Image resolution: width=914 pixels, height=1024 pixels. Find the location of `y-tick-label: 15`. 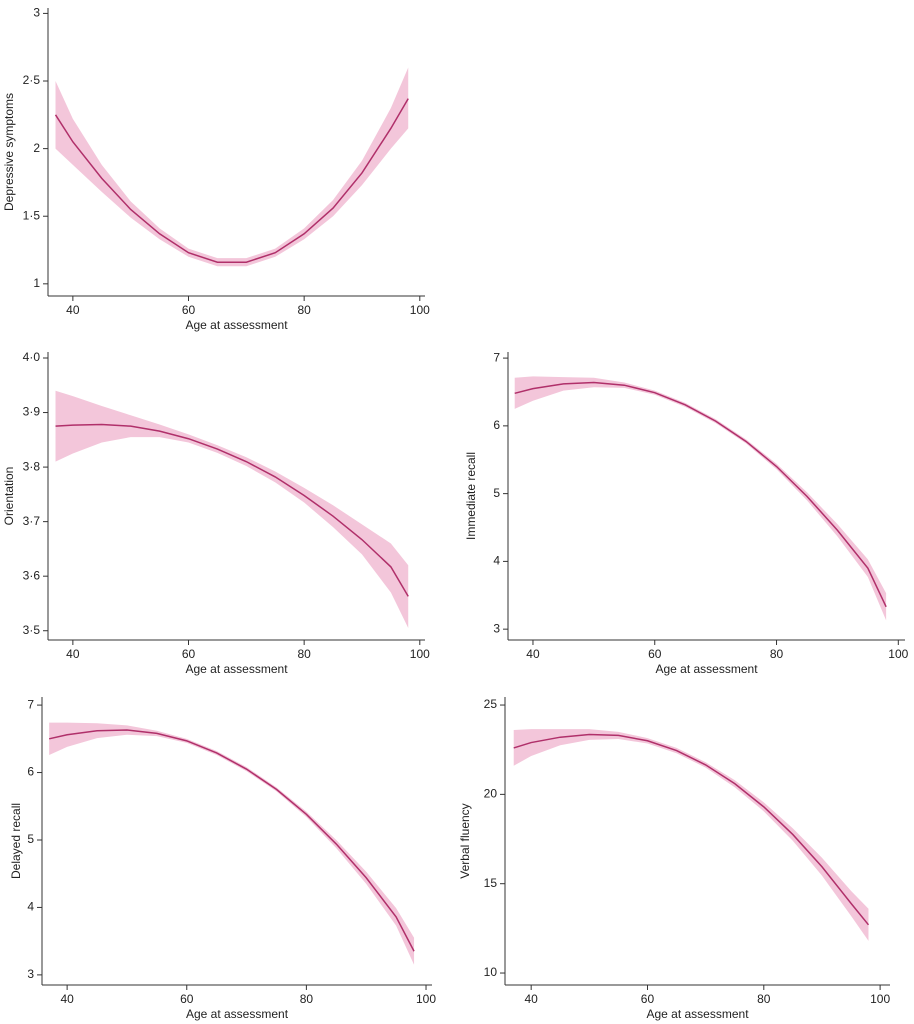

y-tick-label: 15 is located at coordinates (491, 883).